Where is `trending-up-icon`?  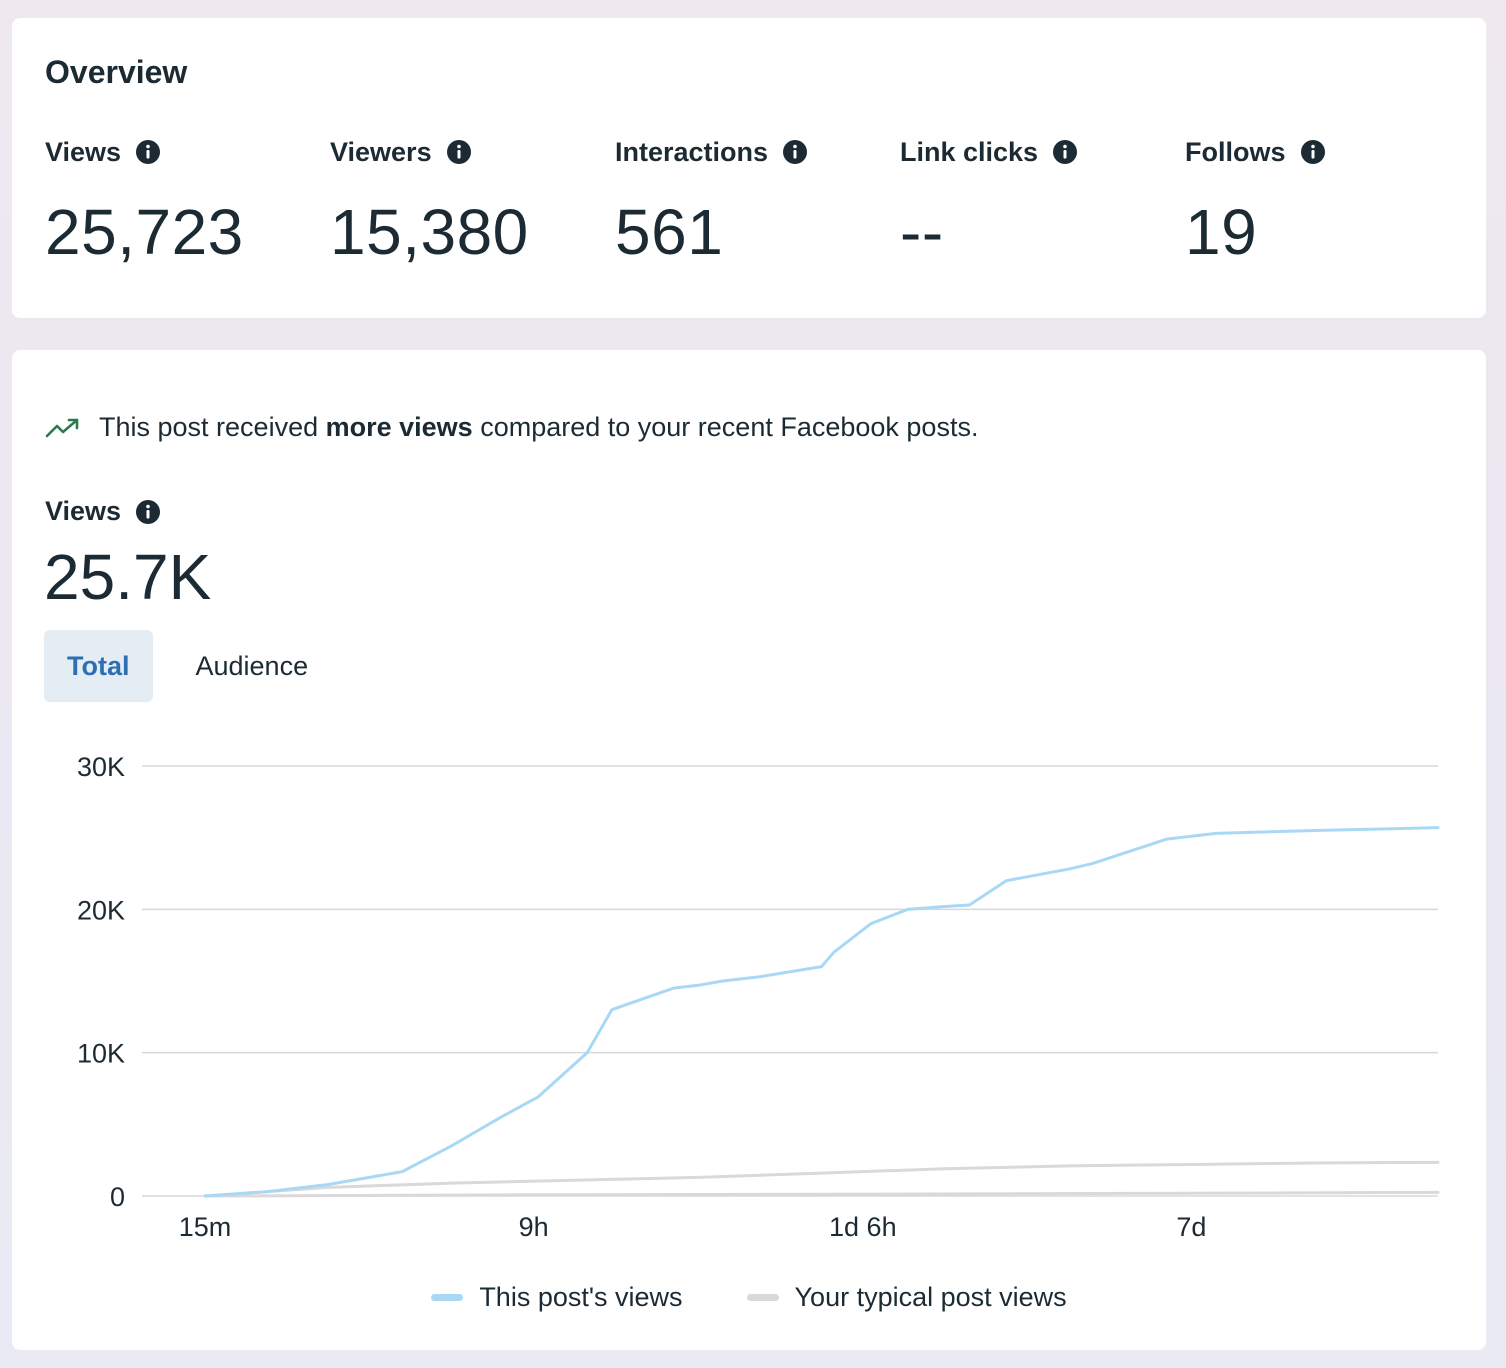
trending-up-icon is located at coordinates (62, 427).